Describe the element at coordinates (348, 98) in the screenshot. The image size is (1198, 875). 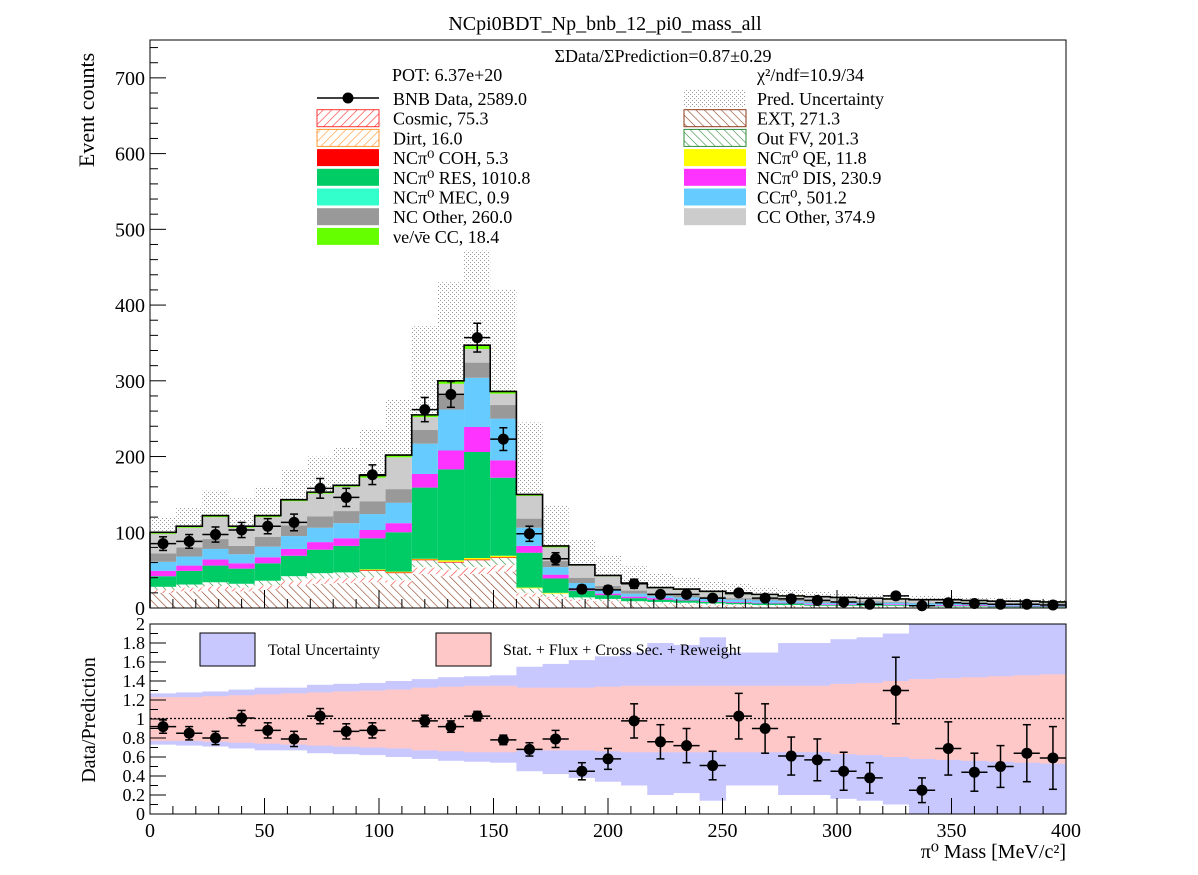
I see `legend-marker` at that location.